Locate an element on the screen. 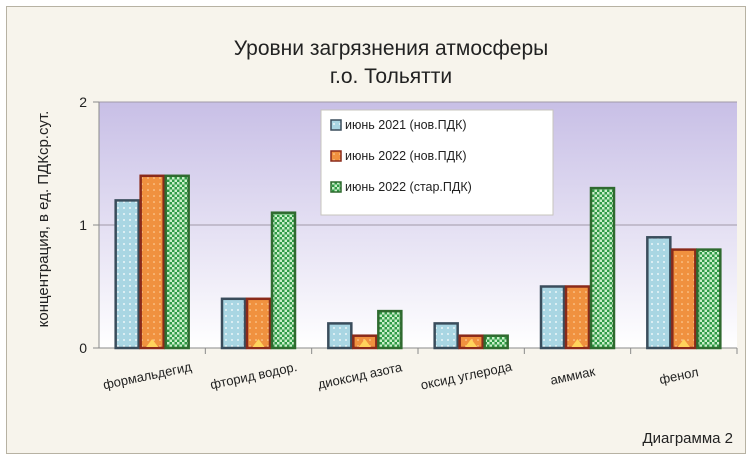 The image size is (755, 462). diagram-caption: Диаграмма 2 is located at coordinates (687, 438).